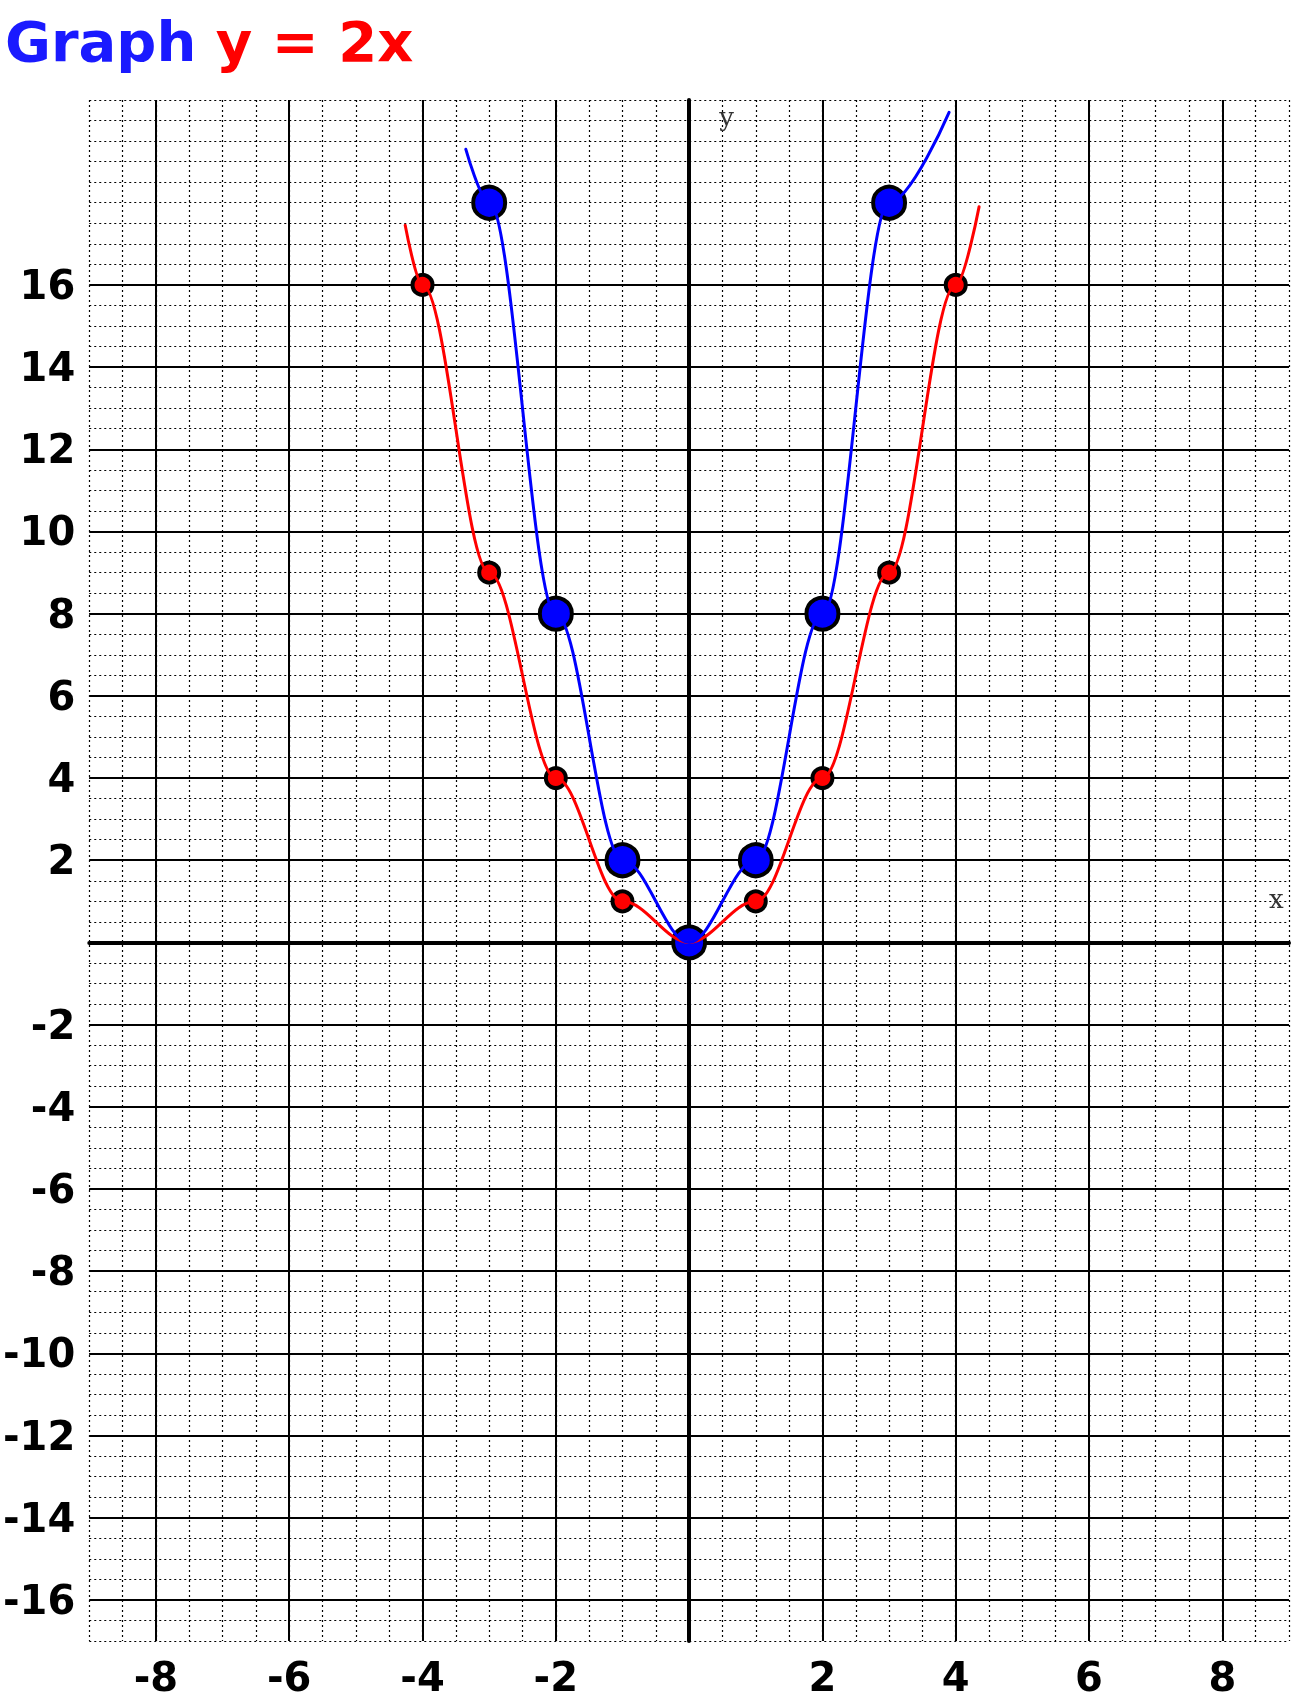 The image size is (1297, 1697). Describe the element at coordinates (53, 1271) in the screenshot. I see `y-tick-label: -8` at that location.